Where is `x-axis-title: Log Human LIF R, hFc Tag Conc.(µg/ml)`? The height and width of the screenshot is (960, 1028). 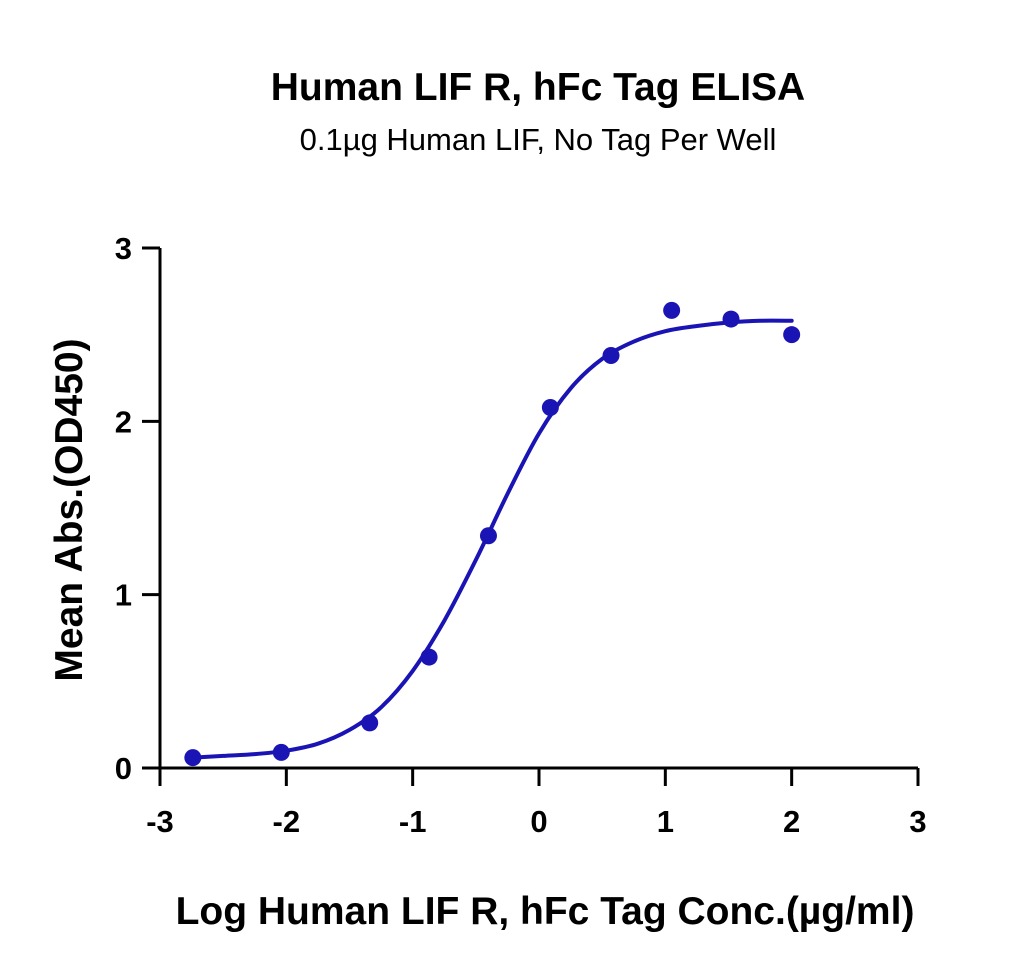
x-axis-title: Log Human LIF R, hFc Tag Conc.(µg/ml) is located at coordinates (545, 911).